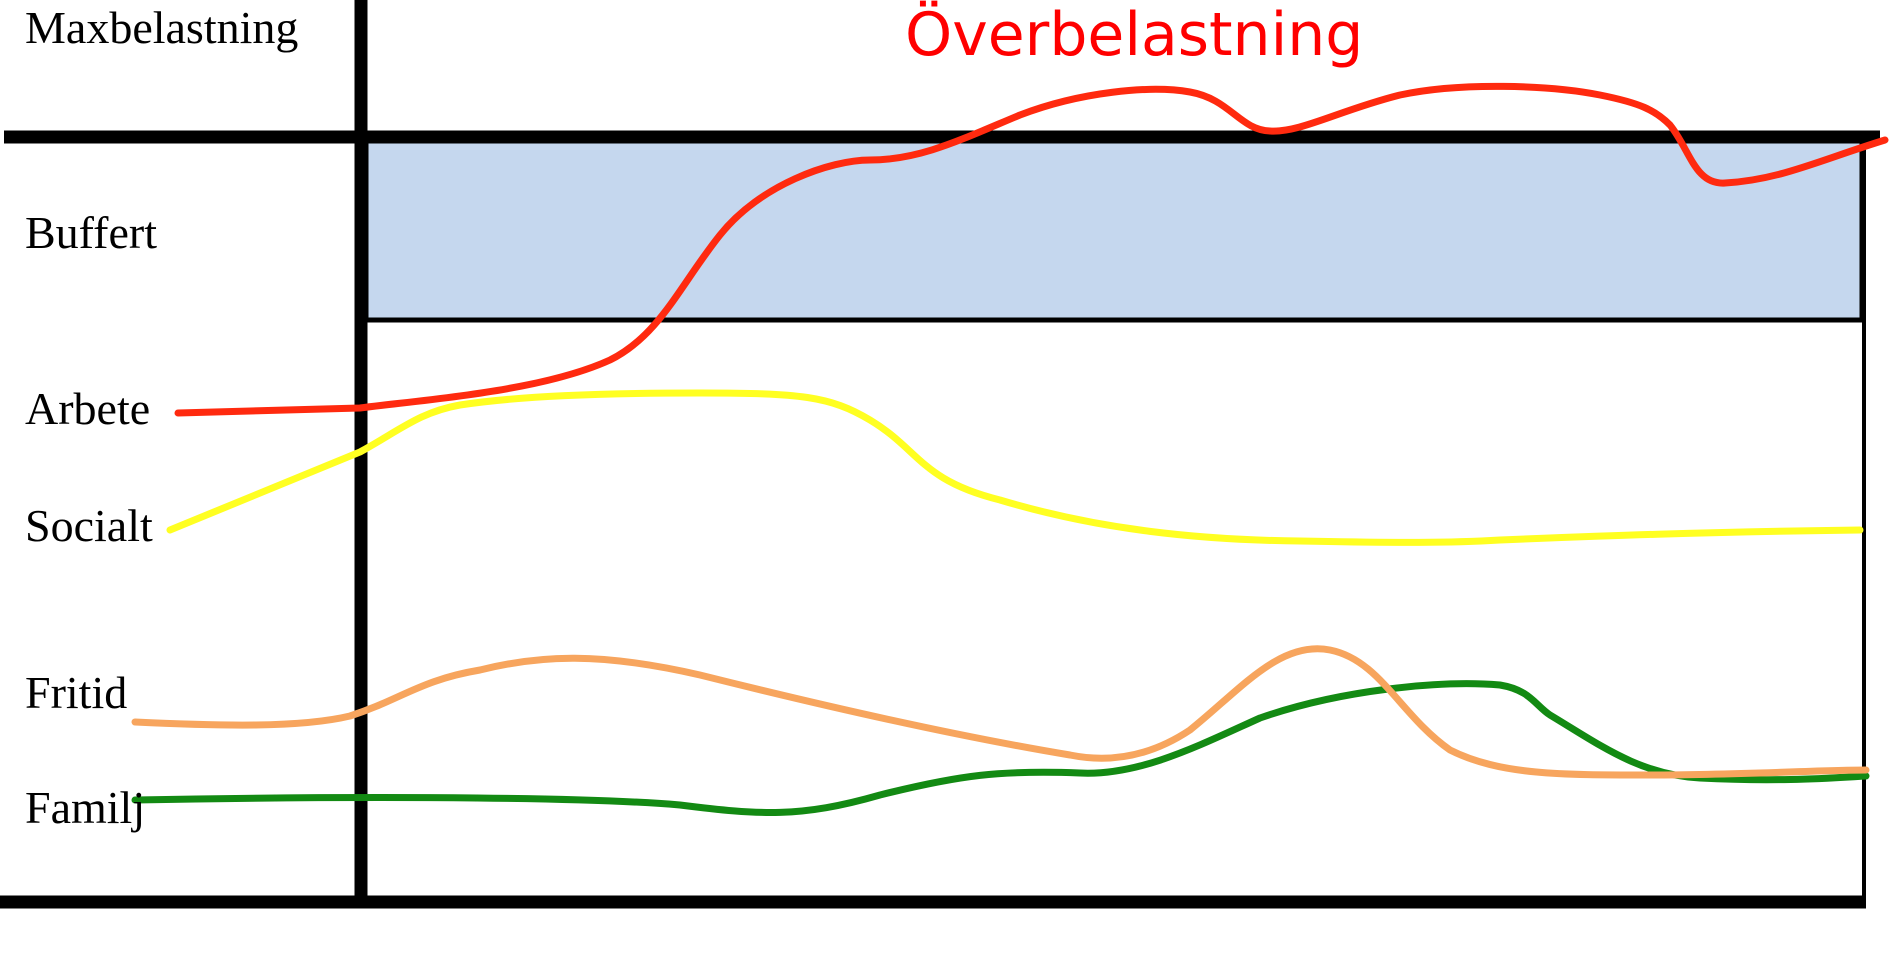 This screenshot has height=964, width=1892. What do you see at coordinates (89, 525) in the screenshot?
I see `social-label: Socialt` at bounding box center [89, 525].